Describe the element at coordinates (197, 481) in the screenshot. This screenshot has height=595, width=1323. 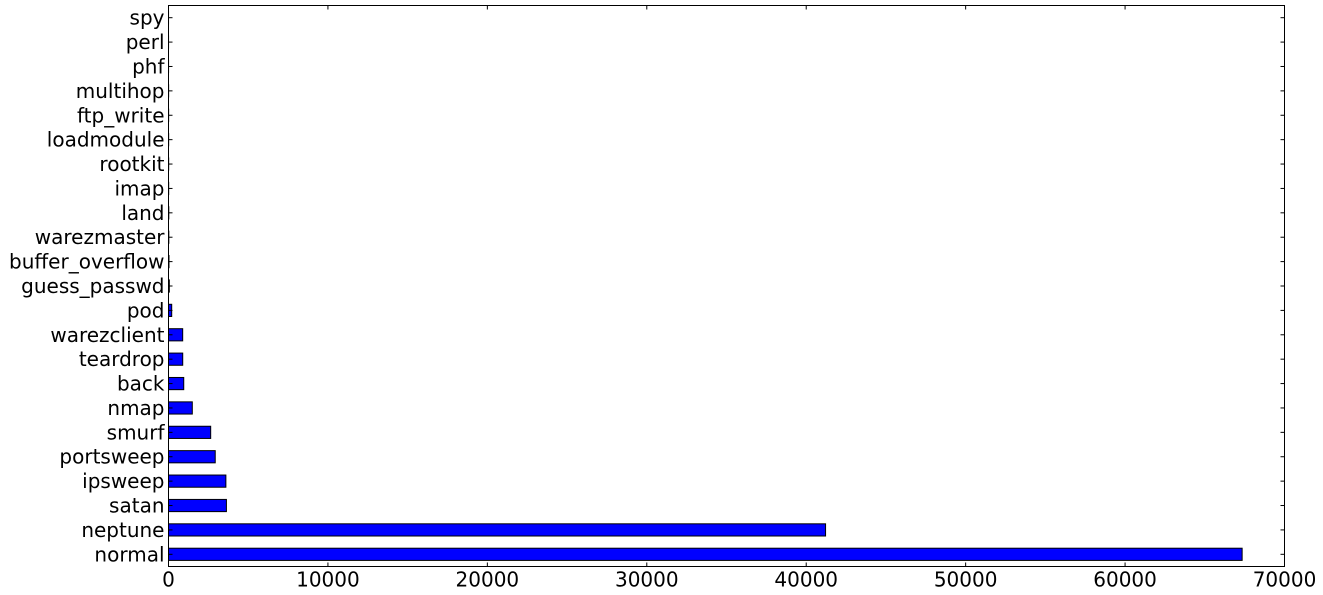
I see `bar-ipsweep` at that location.